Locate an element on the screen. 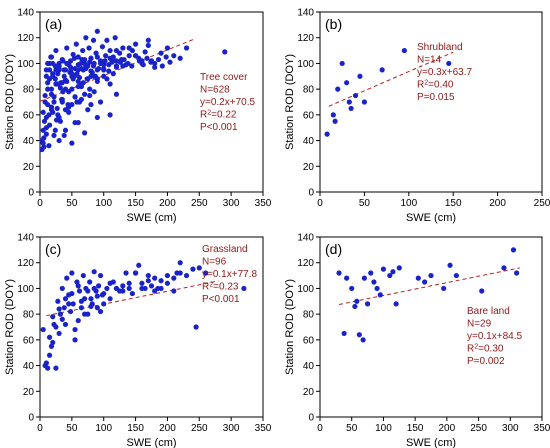 Image resolution: width=550 pixels, height=448 pixels. annotation-line: N=14 is located at coordinates (429, 60).